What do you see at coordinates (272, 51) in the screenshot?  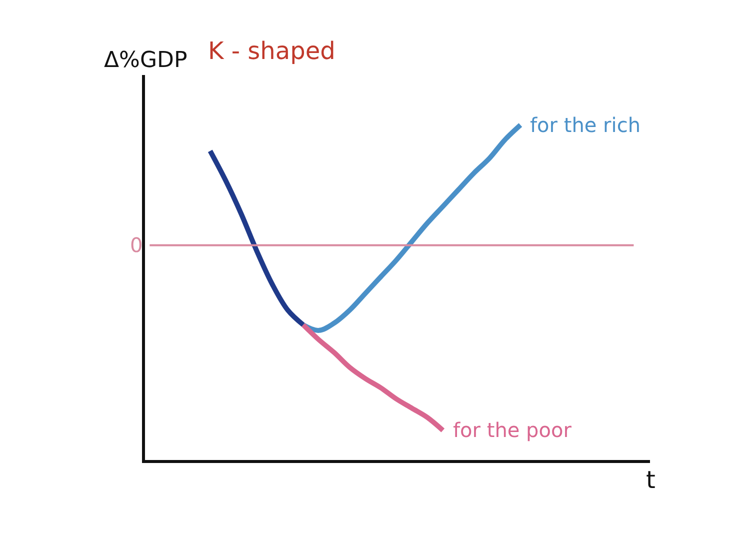 I see `chart-title: K - shaped` at bounding box center [272, 51].